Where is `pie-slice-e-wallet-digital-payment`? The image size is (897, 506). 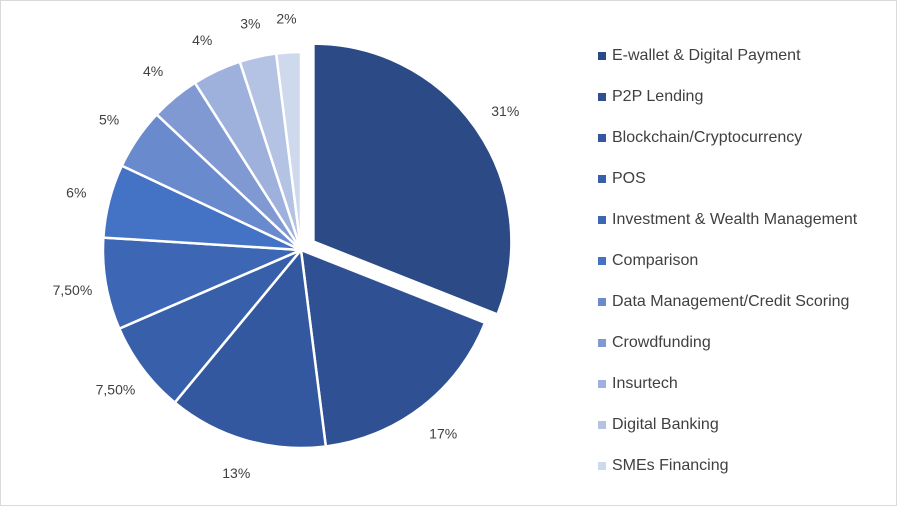 pie-slice-e-wallet-digital-payment is located at coordinates (412, 179).